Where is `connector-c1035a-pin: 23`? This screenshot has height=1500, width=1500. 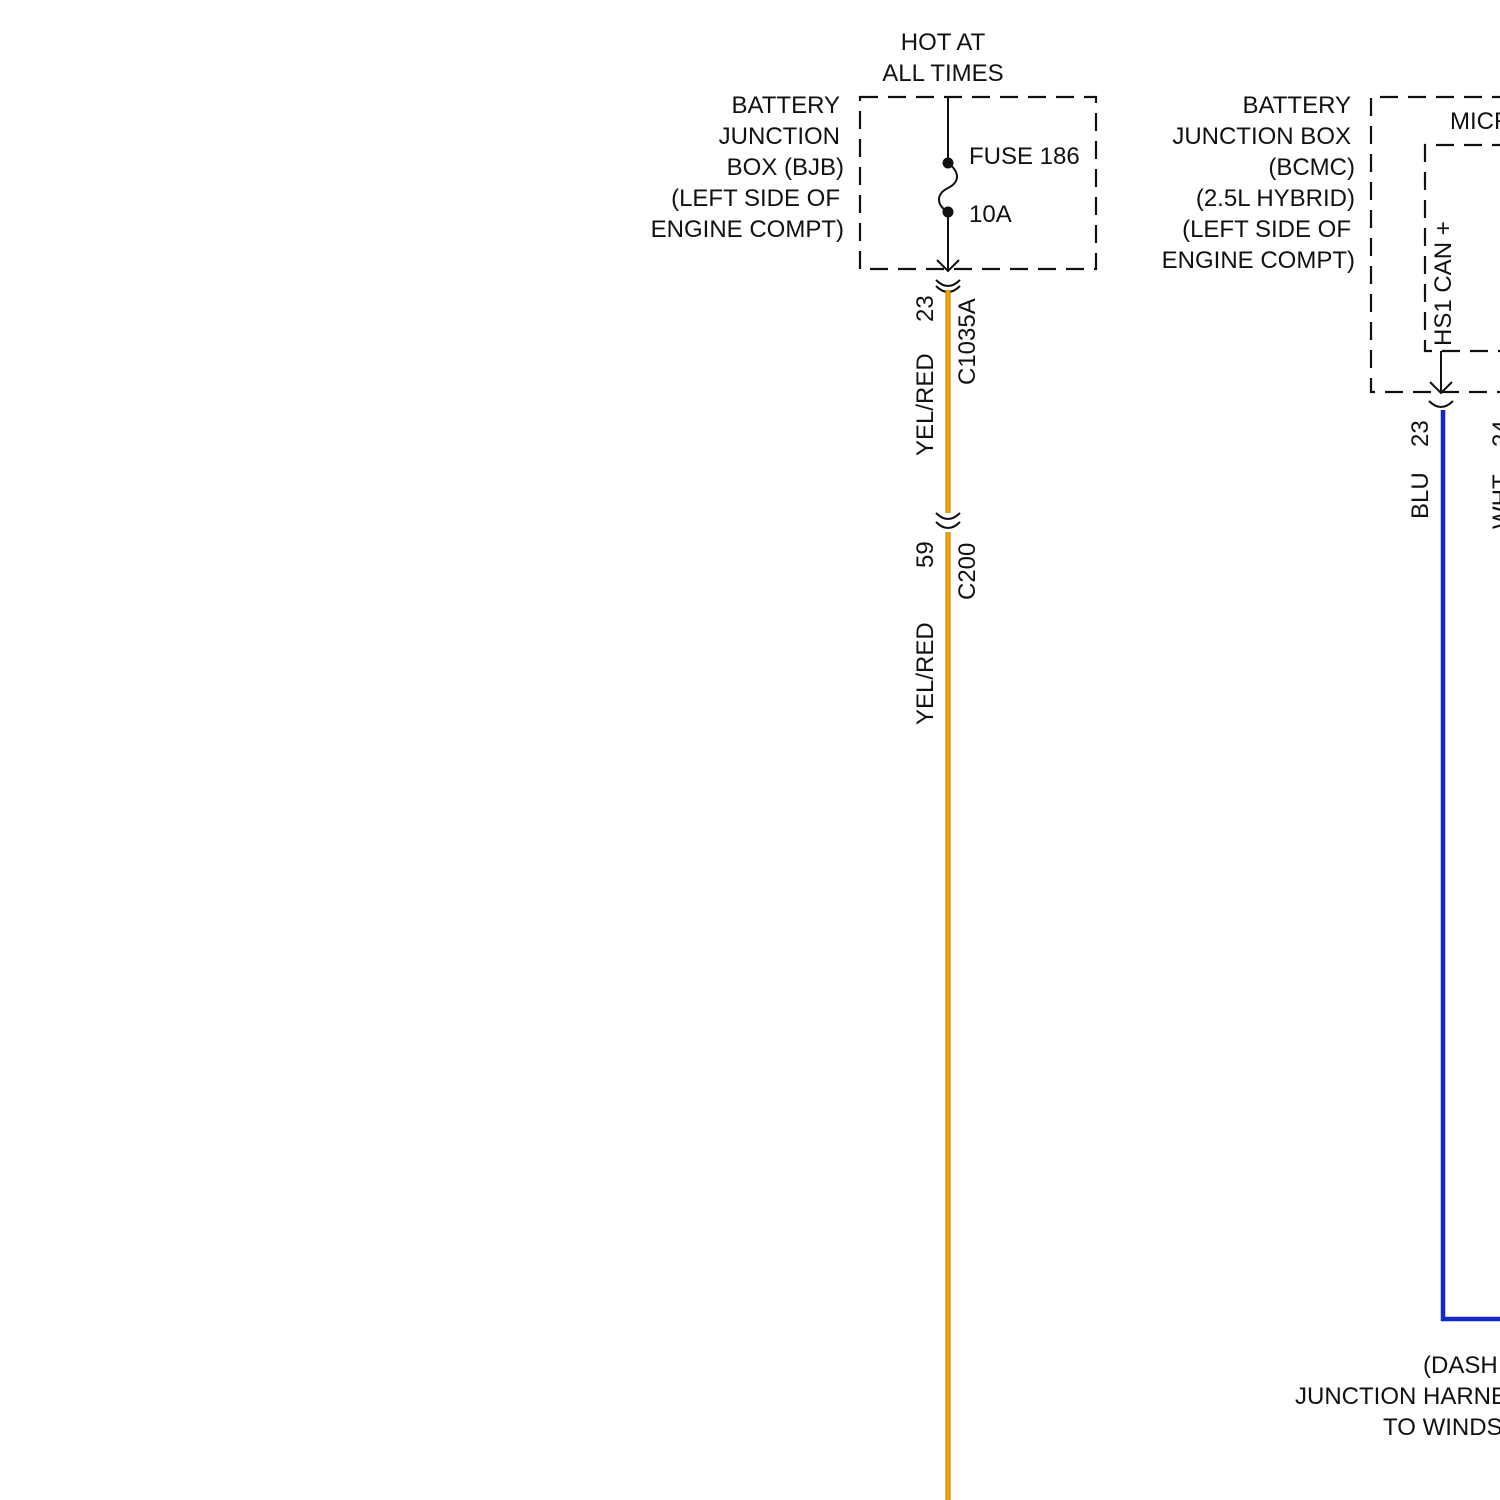 connector-c1035a-pin: 23 is located at coordinates (925, 308).